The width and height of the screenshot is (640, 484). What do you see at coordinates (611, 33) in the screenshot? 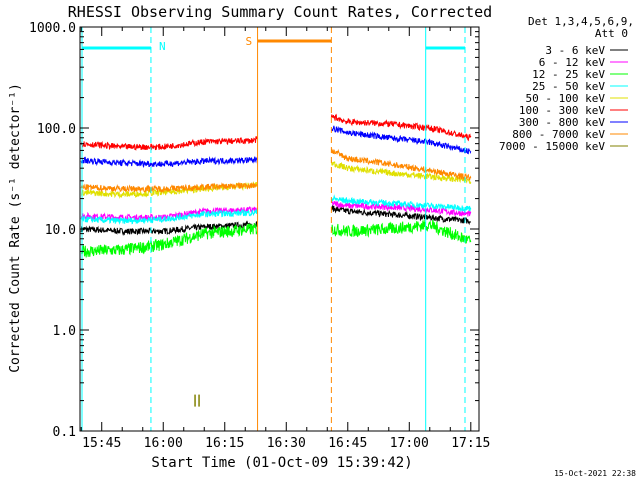
I see `legend-header-line-2: Att 0` at bounding box center [611, 33].